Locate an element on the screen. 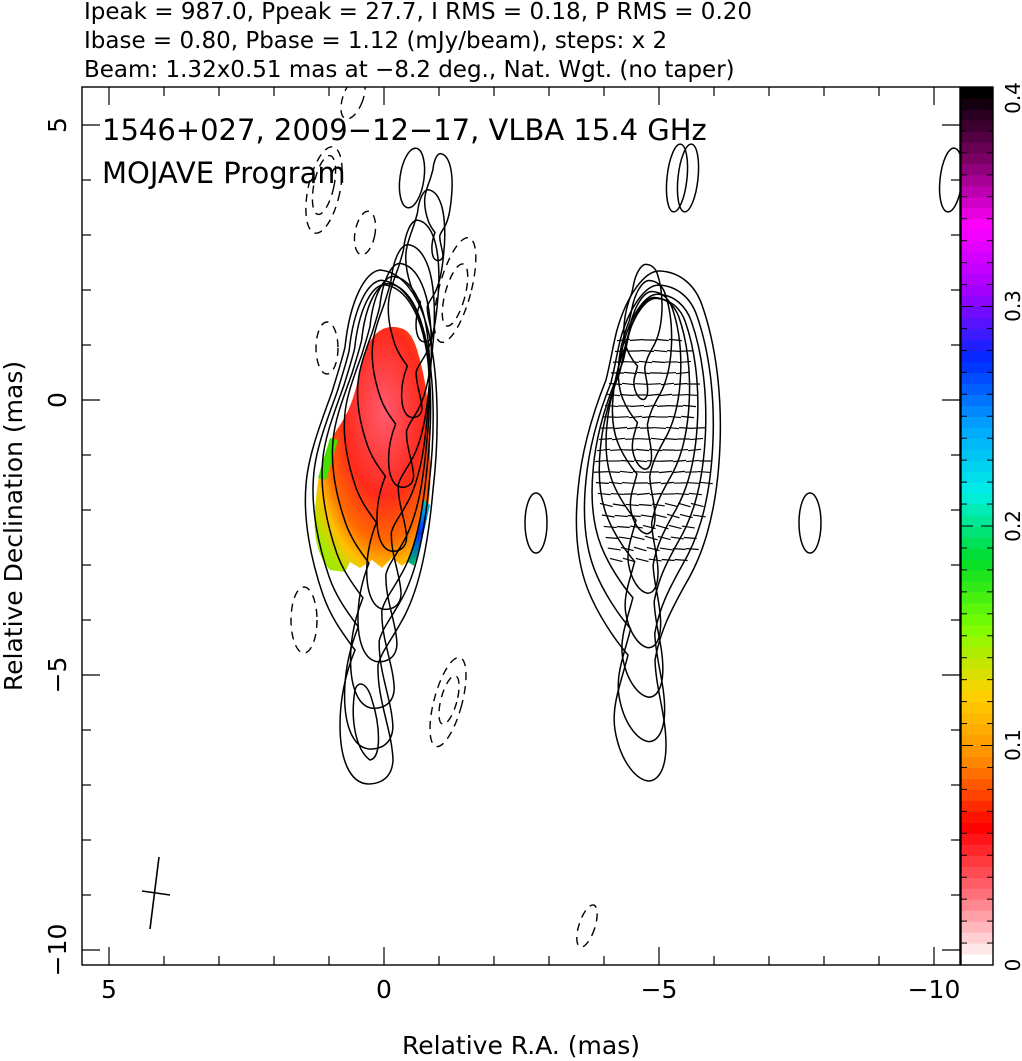  colorbar-ticks is located at coordinates (977, 526).